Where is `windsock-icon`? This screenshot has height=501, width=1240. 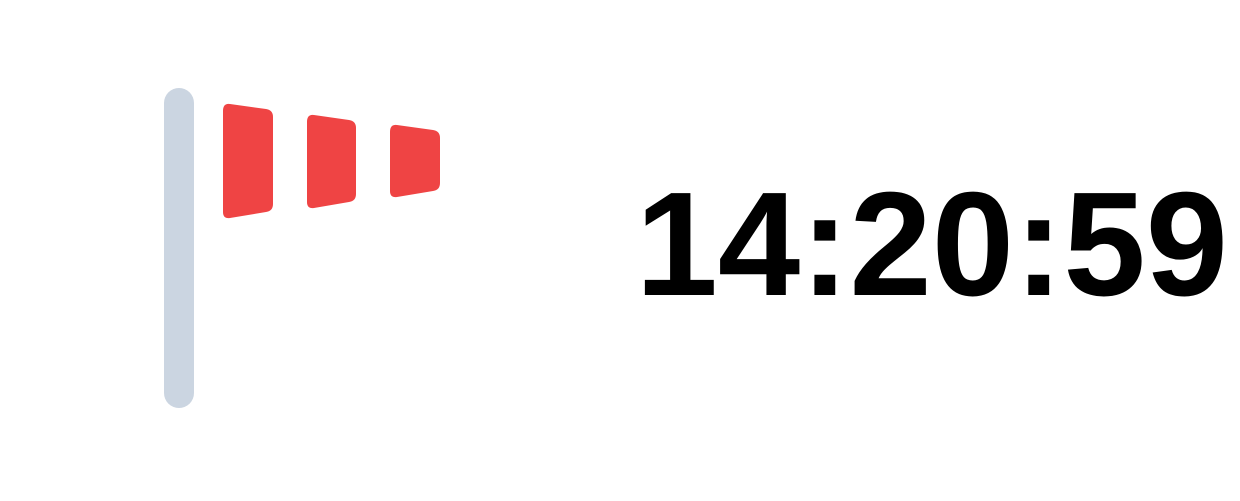
windsock-icon is located at coordinates (302, 248).